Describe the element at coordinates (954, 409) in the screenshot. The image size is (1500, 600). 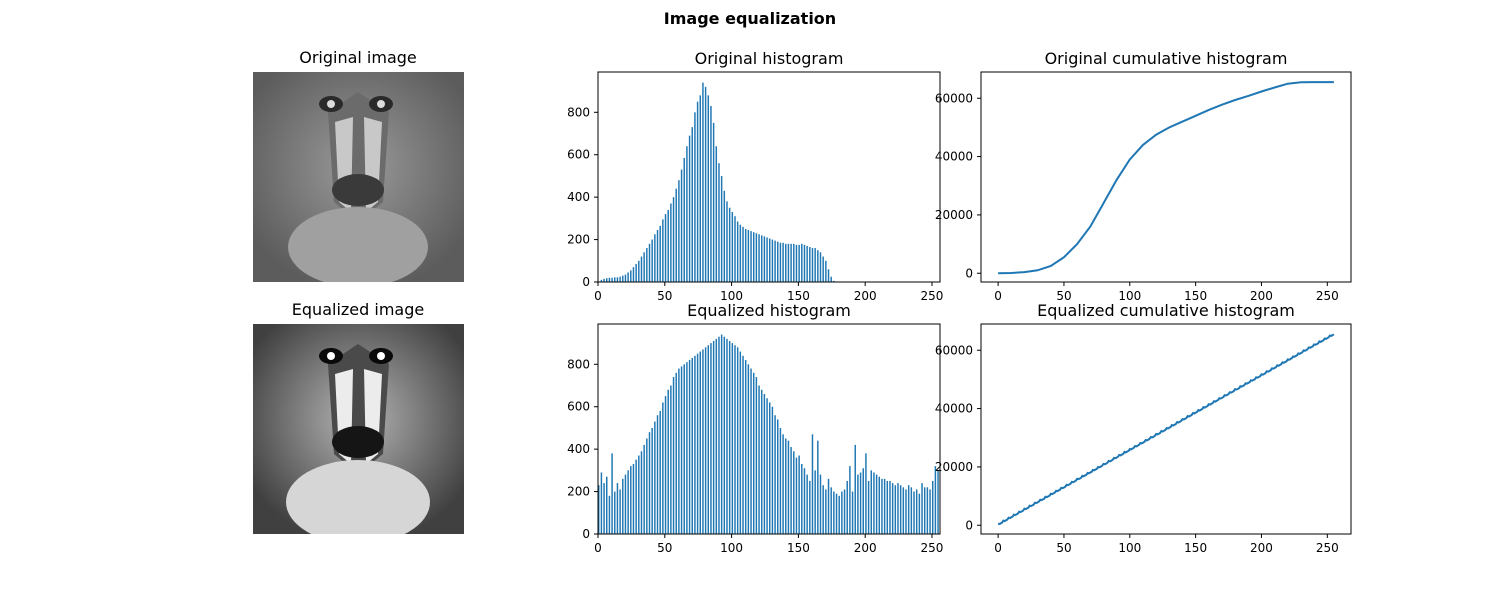
I see `y-tick-label: 40000` at that location.